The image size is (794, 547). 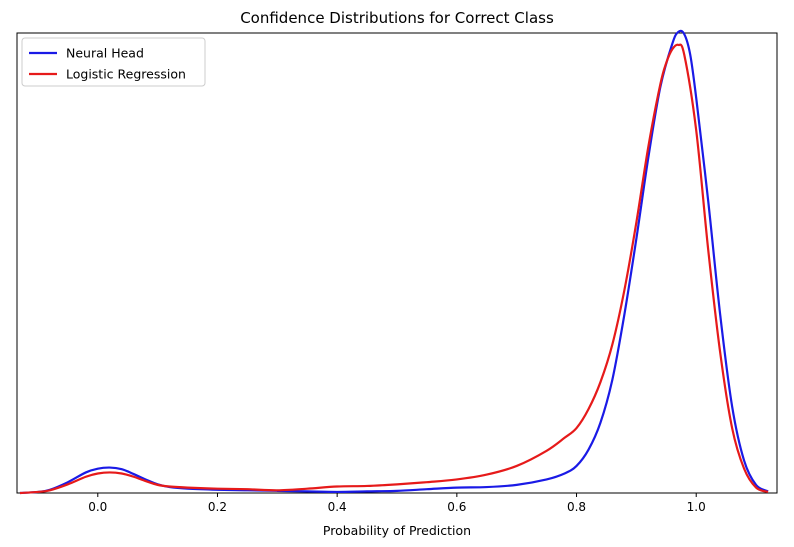 What do you see at coordinates (456, 507) in the screenshot?
I see `x-tick-label: 0.6` at bounding box center [456, 507].